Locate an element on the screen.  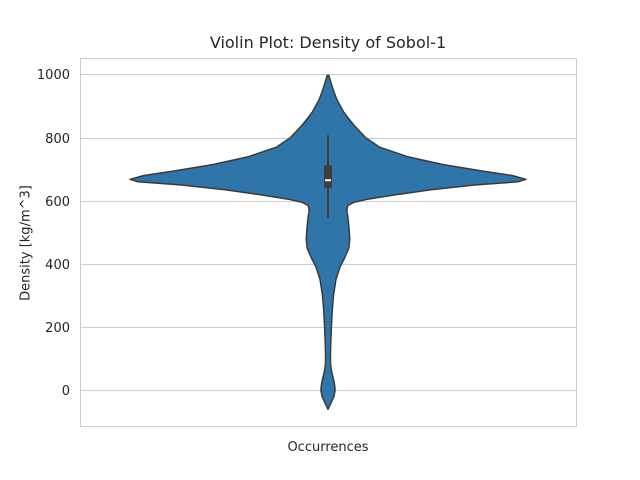
x-axis-label: Occurrences is located at coordinates (328, 447).